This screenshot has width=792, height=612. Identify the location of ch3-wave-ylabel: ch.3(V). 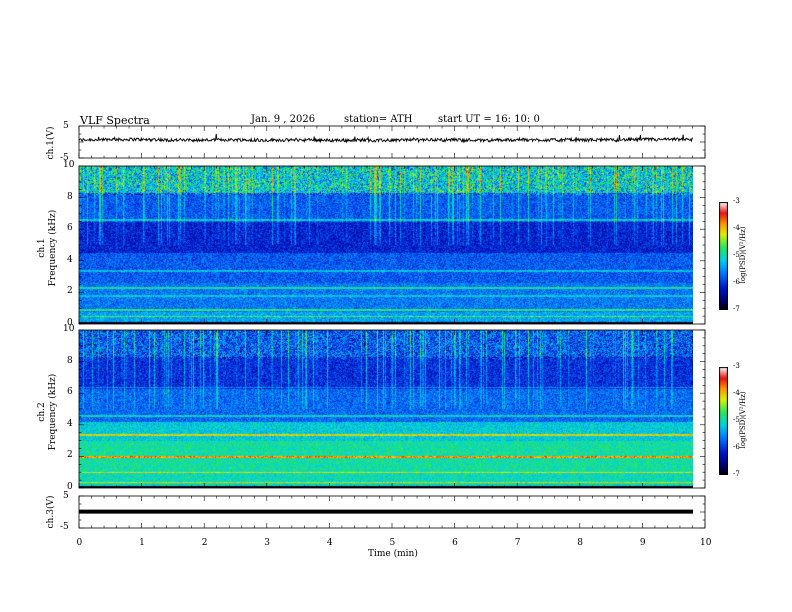
(51, 512).